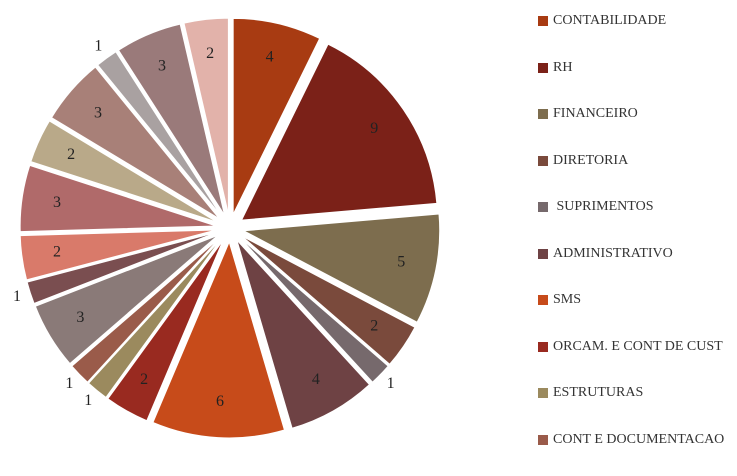  I want to click on legend-label: RH, so click(563, 67).